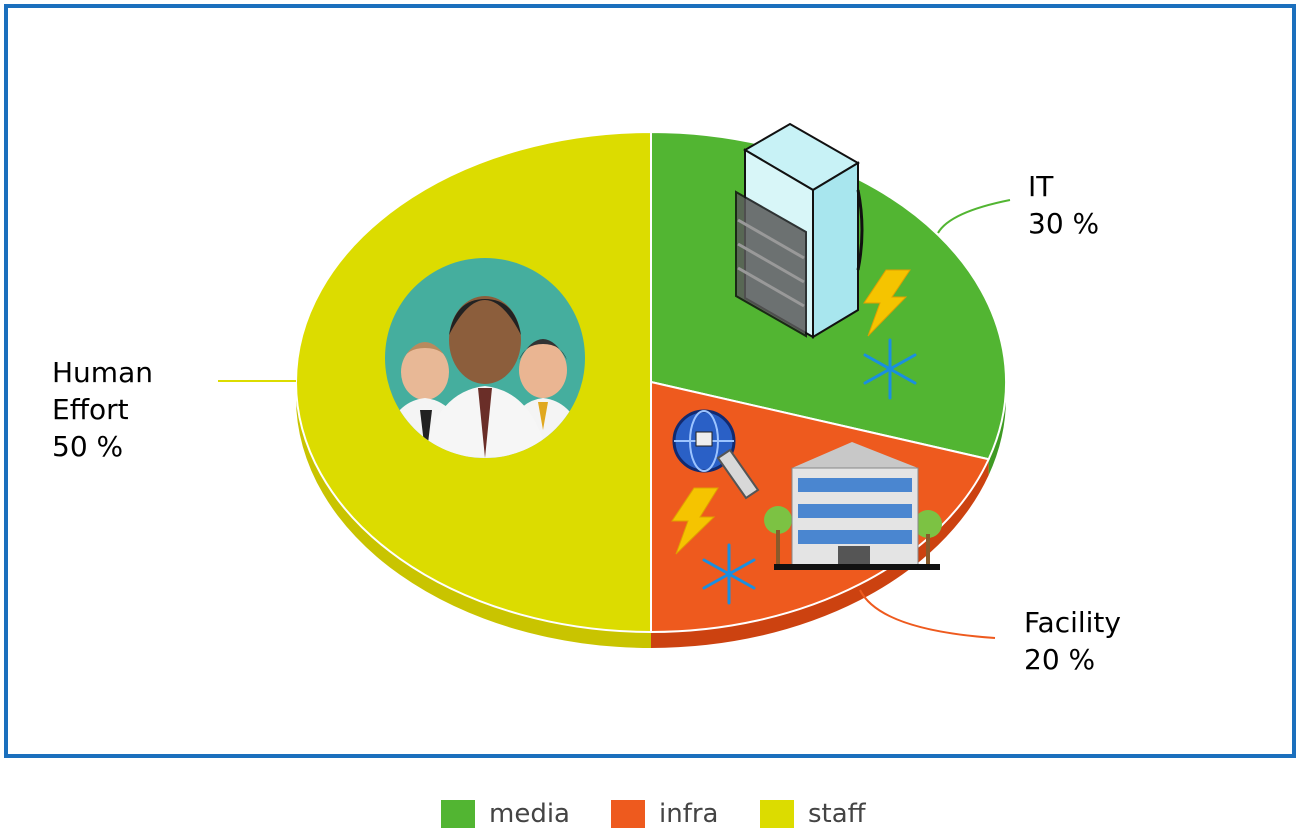  What do you see at coordinates (689, 814) in the screenshot?
I see `legend-label: infra` at bounding box center [689, 814].